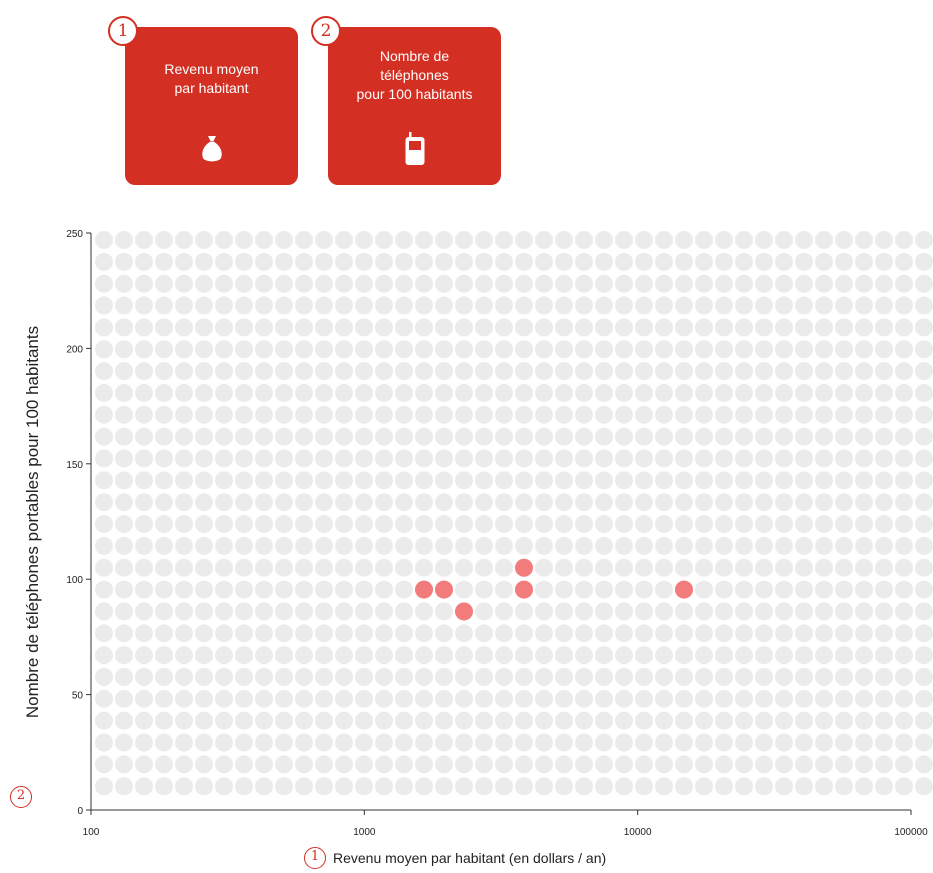  What do you see at coordinates (211, 106) in the screenshot?
I see `income-card: Revenu moyen par habitant` at bounding box center [211, 106].